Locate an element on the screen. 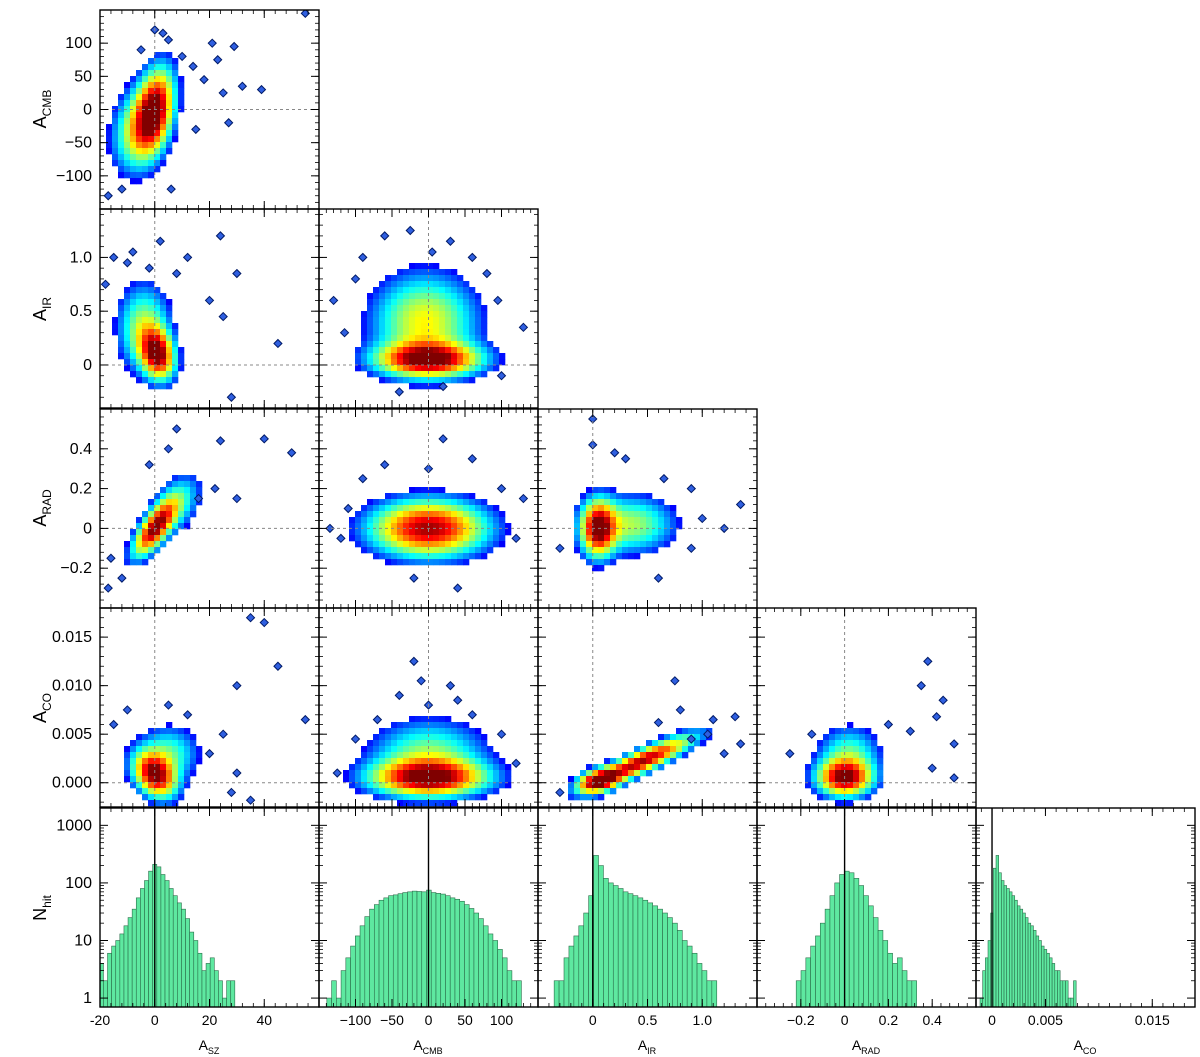 The width and height of the screenshot is (1200, 1057). xlabel-col-5: ACO is located at coordinates (1085, 1046).